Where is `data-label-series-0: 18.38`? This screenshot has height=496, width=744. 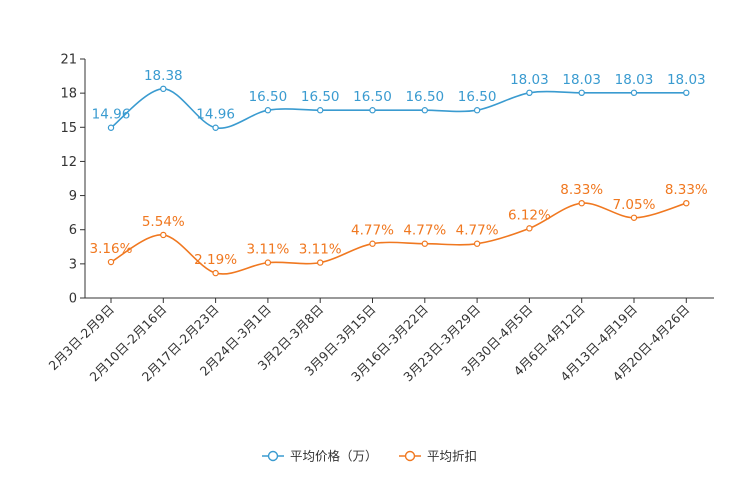 data-label-series-0: 18.38 is located at coordinates (163, 76).